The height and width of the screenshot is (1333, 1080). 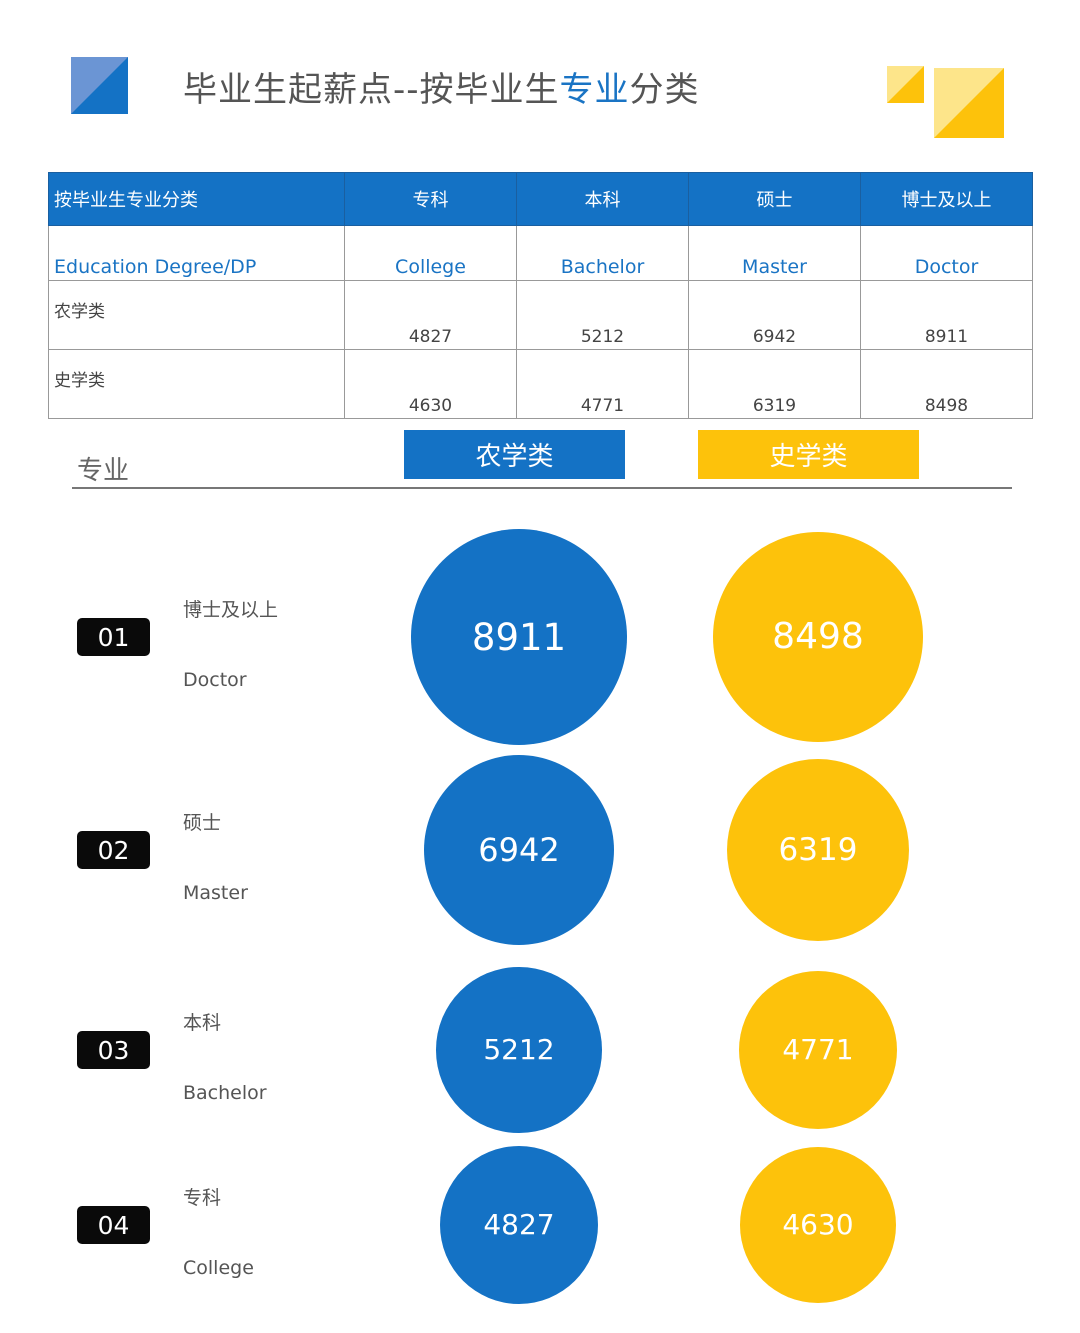 What do you see at coordinates (774, 315) in the screenshot?
I see `table-cell: 6942` at bounding box center [774, 315].